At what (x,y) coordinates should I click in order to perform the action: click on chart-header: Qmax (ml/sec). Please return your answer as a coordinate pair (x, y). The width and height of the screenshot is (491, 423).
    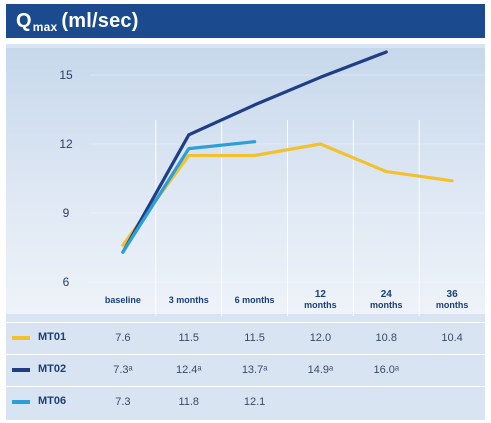
    Looking at the image, I should click on (245, 21).